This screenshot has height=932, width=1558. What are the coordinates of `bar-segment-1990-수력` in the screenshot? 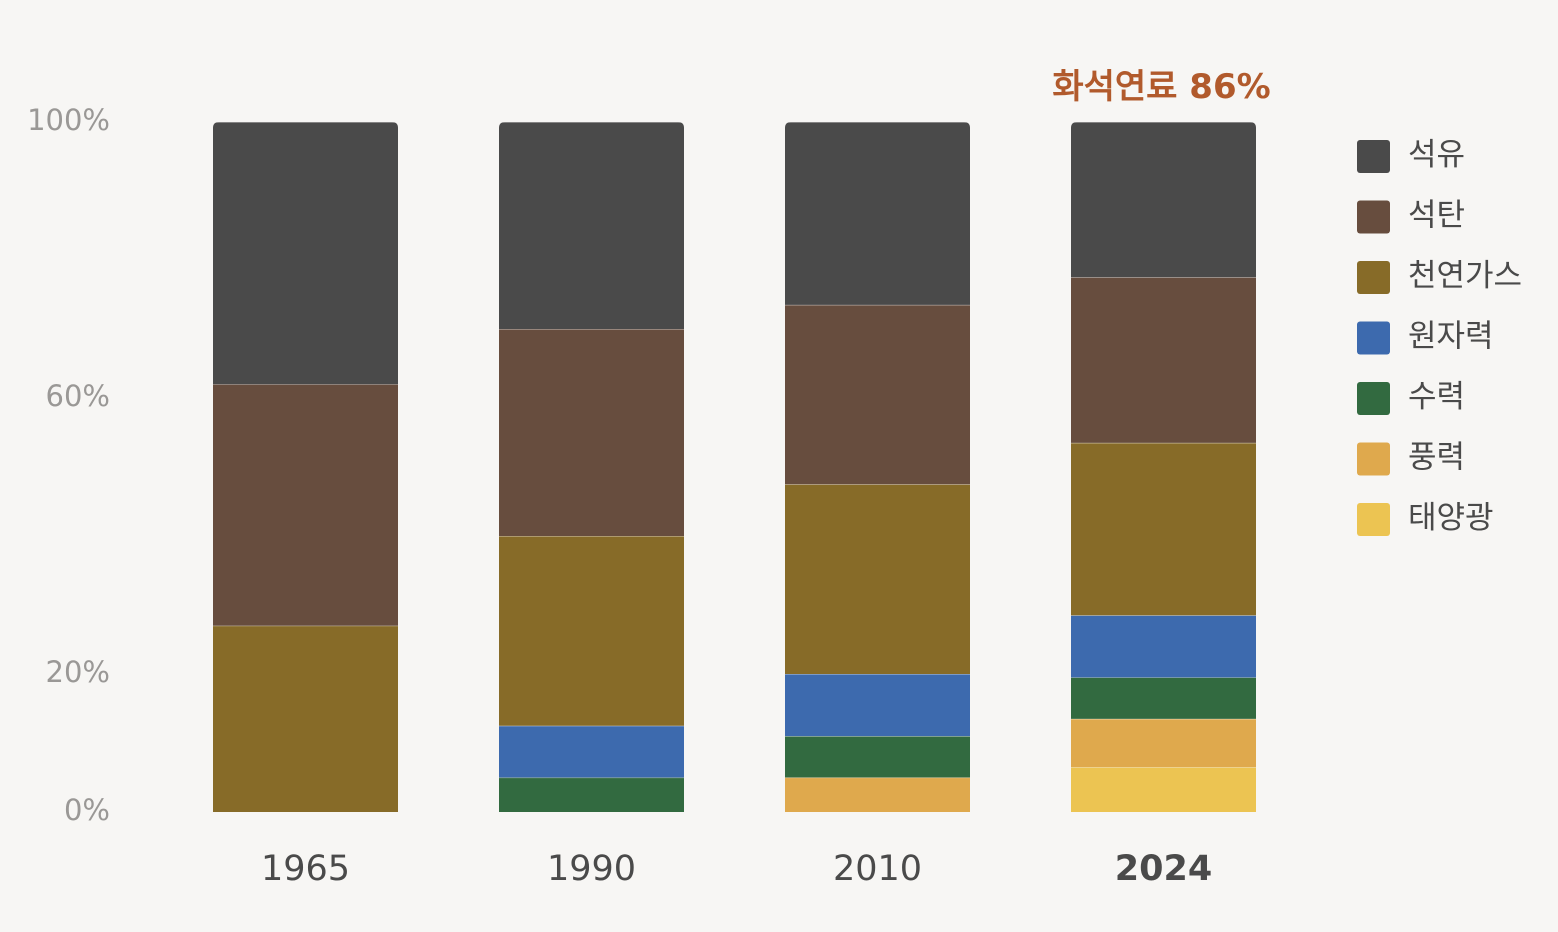 It's located at (591, 794).